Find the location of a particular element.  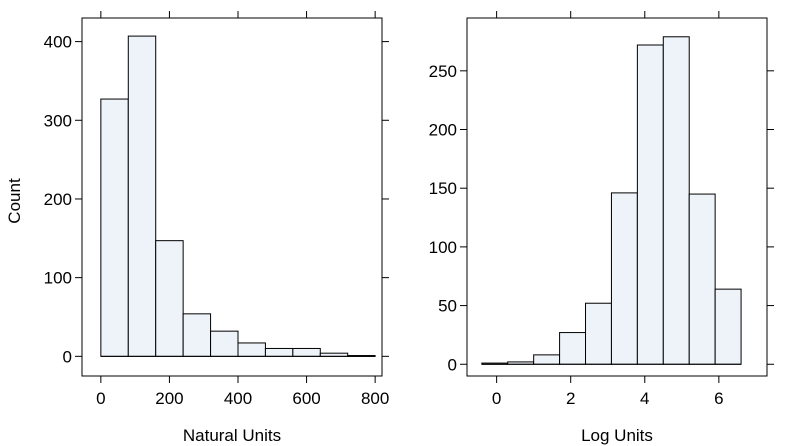

natural-x-tick-label: 200 is located at coordinates (169, 398).